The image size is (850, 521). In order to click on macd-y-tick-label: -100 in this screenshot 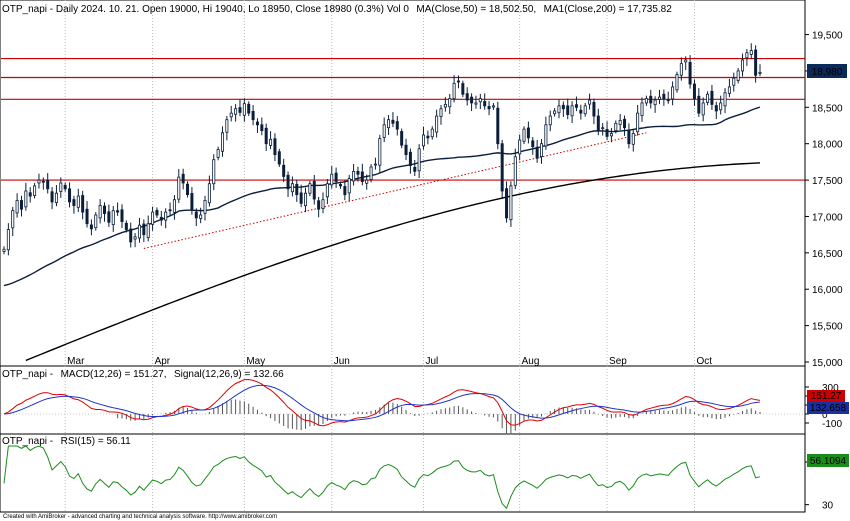, I will do `click(832, 424)`.